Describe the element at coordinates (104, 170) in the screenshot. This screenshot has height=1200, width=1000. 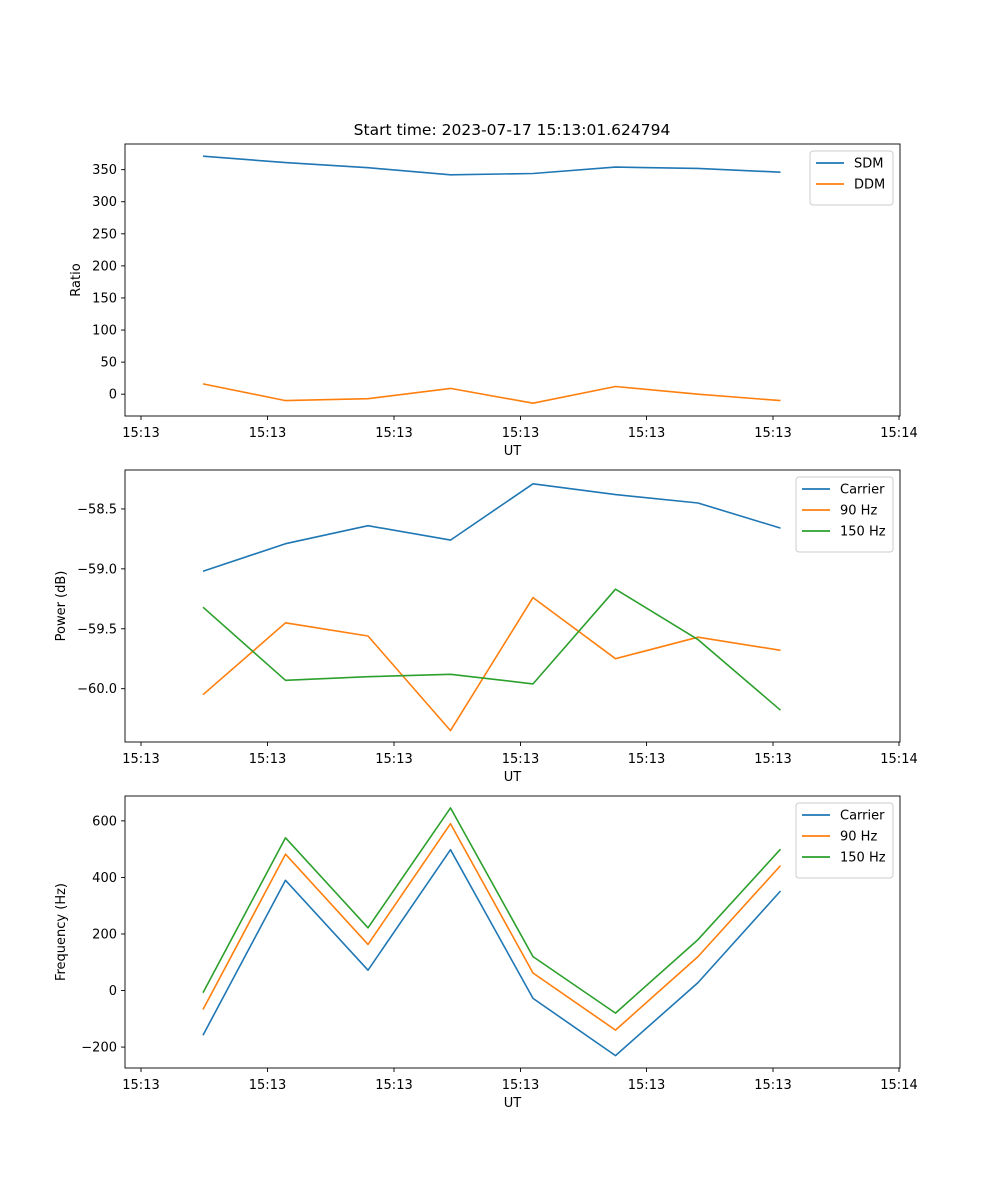
I see `y-tick-label: 350` at that location.